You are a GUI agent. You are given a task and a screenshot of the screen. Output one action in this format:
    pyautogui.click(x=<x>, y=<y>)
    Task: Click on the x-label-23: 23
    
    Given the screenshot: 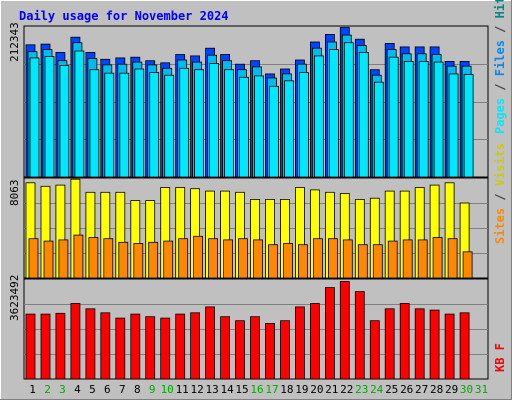 What is the action you would take?
    pyautogui.click(x=361, y=389)
    